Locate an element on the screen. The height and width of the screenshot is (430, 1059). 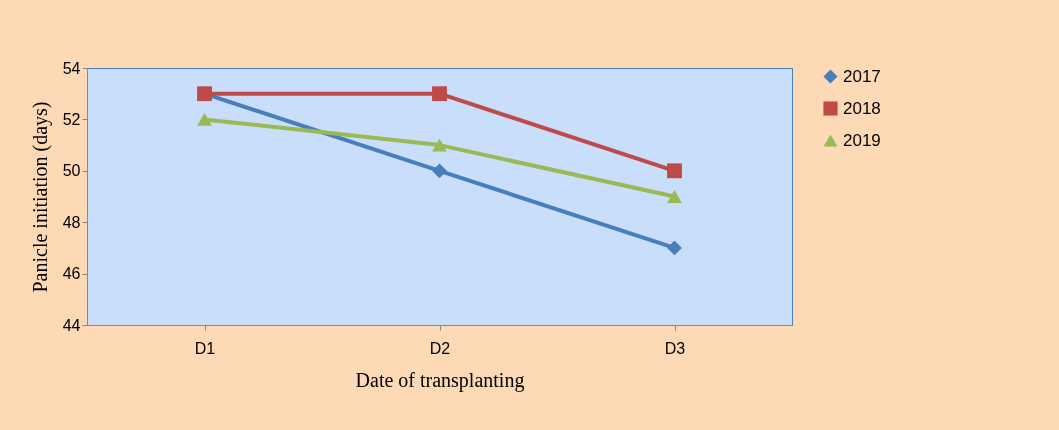
legend-label: 2019 is located at coordinates (862, 140).